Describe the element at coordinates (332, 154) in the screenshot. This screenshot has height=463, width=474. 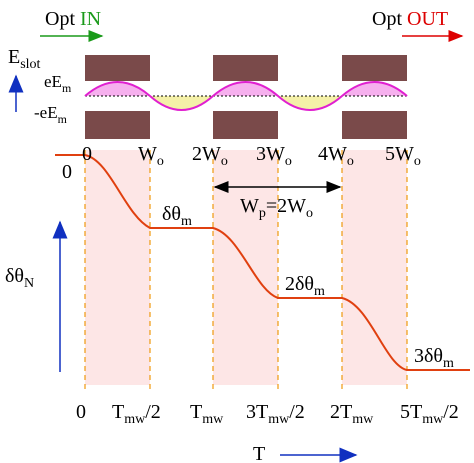
I see `text-part: 4W` at that location.